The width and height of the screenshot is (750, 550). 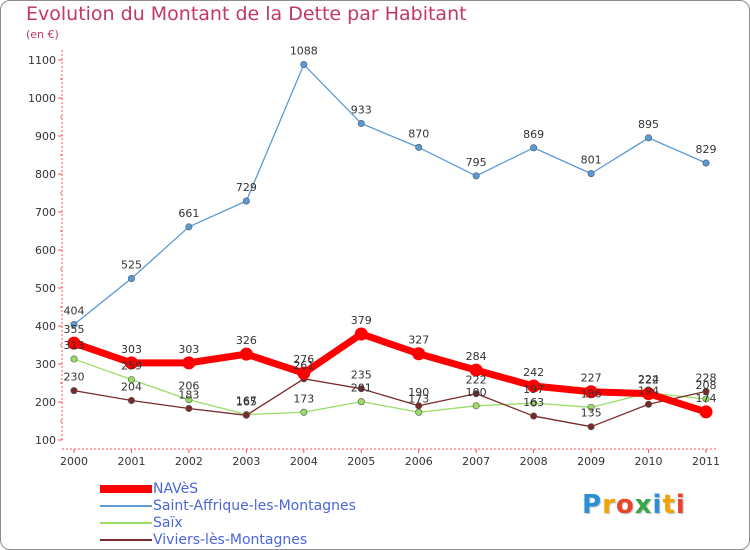 I want to click on x-tick-label: 2002, so click(x=189, y=461).